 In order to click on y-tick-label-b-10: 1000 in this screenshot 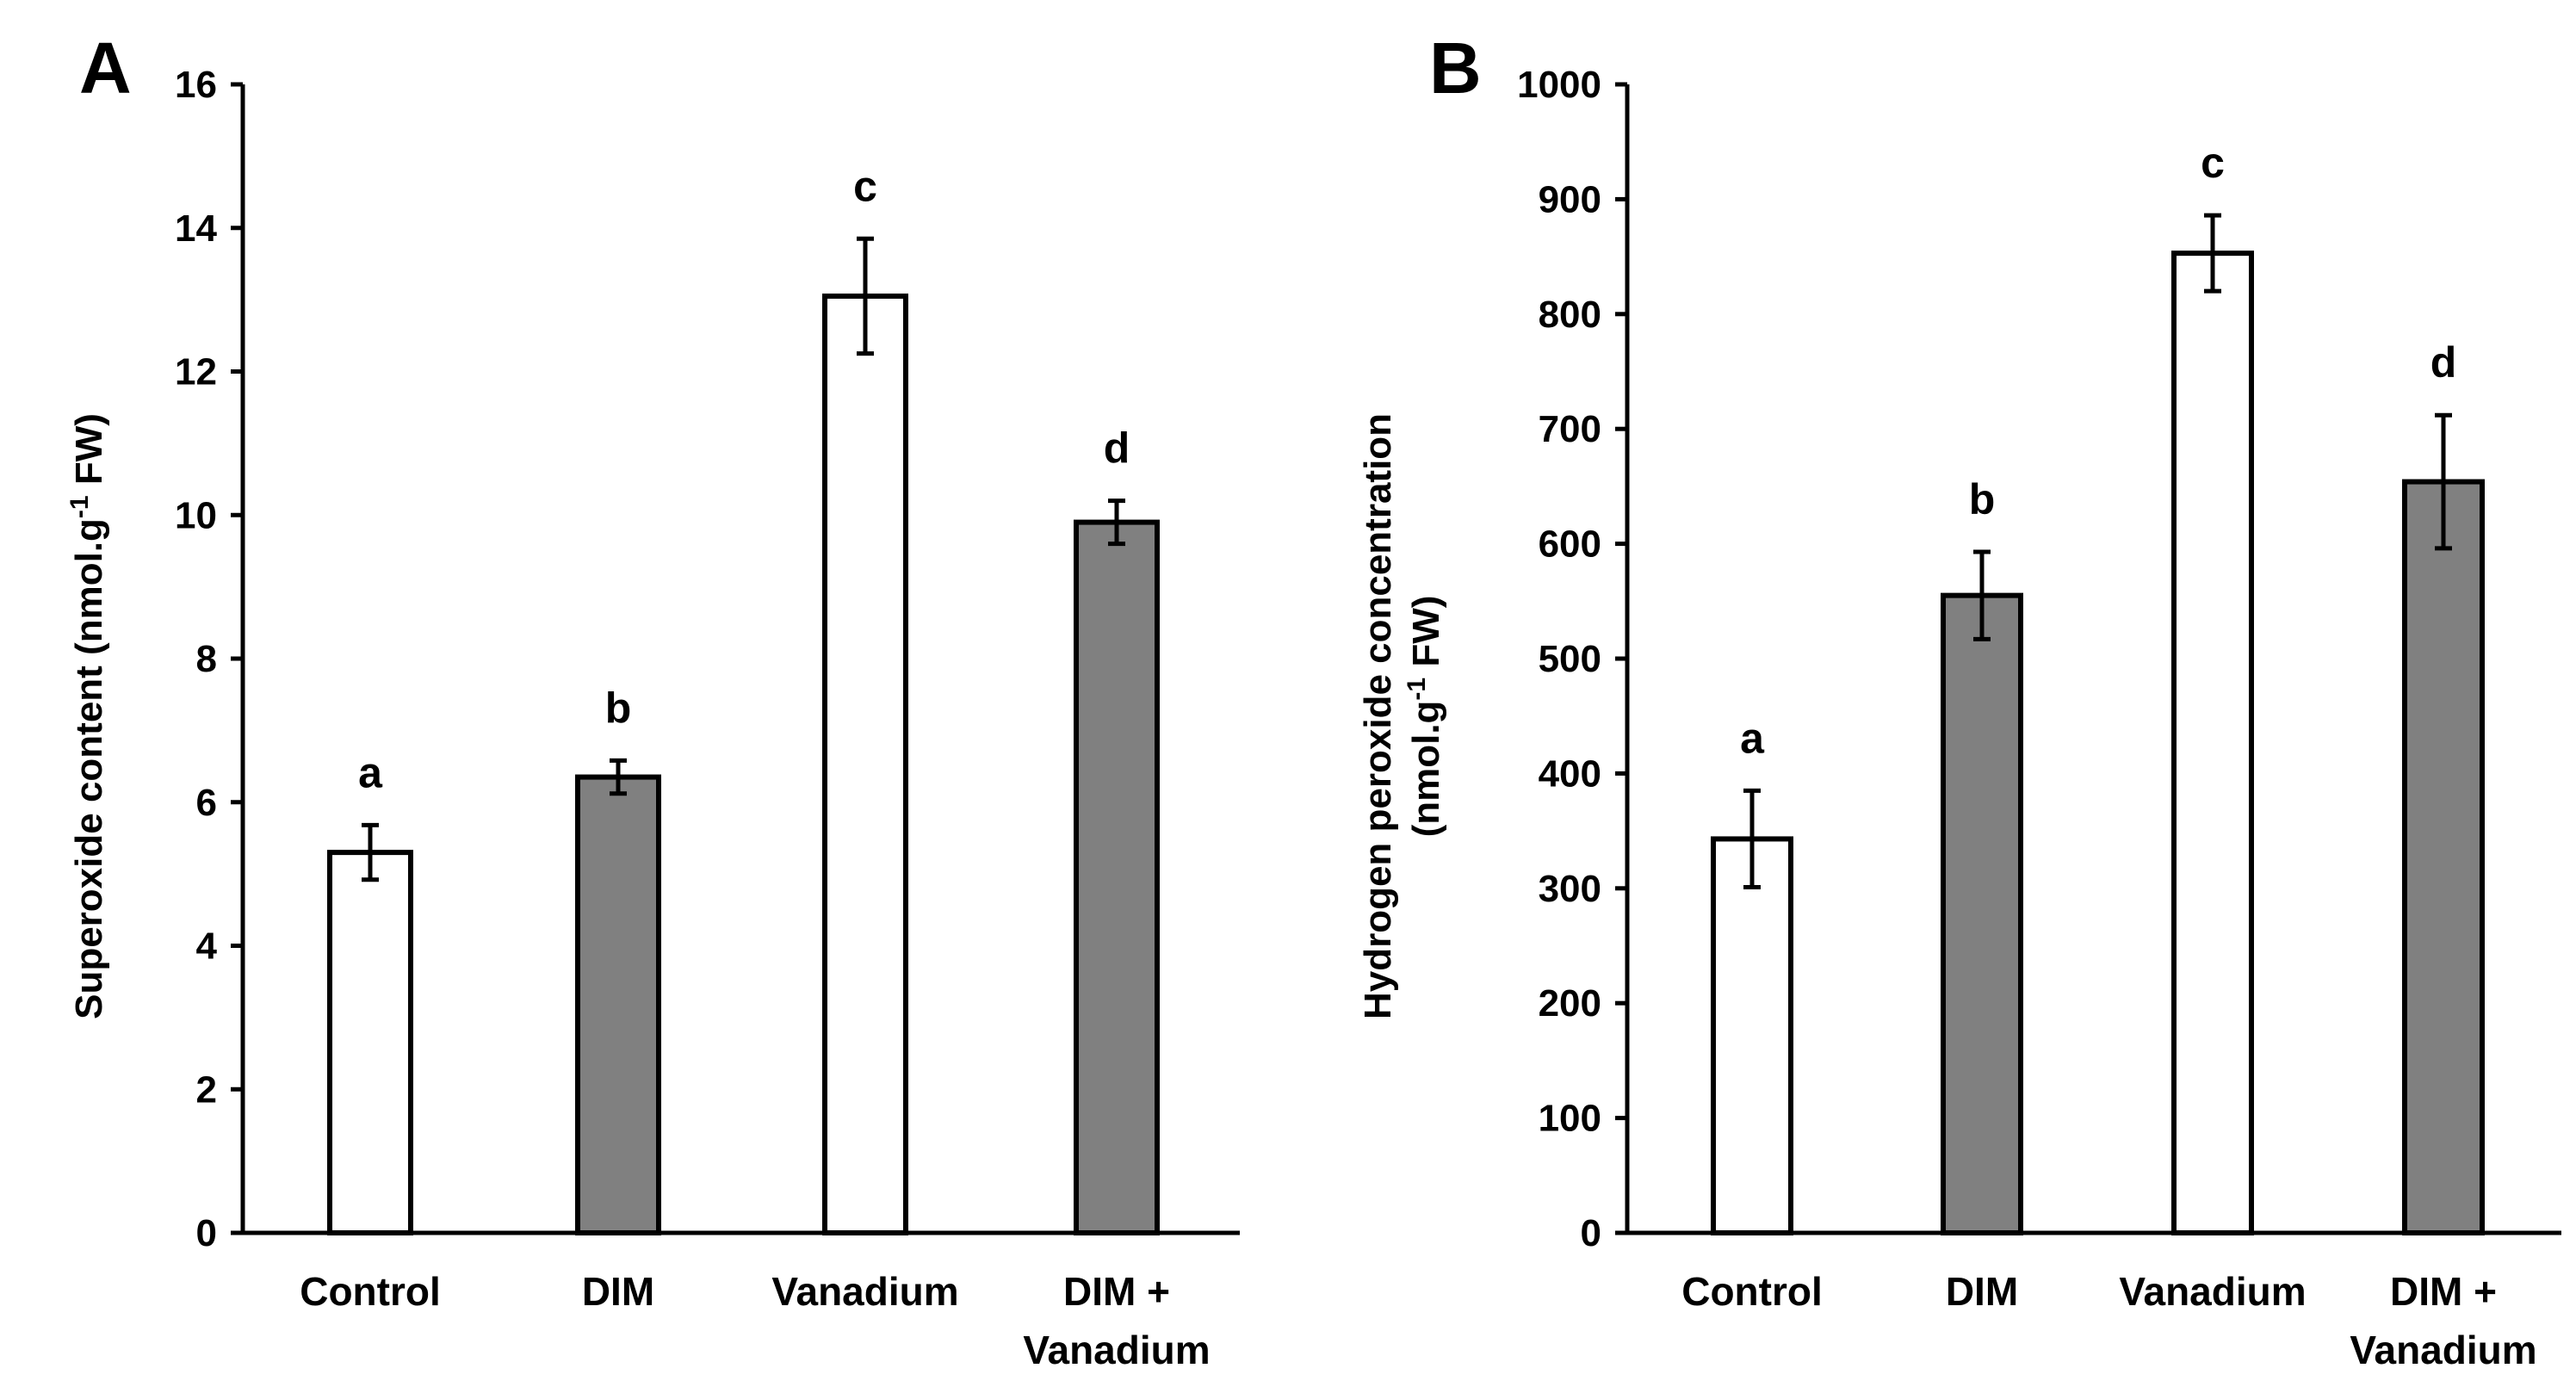, I will do `click(1559, 85)`.